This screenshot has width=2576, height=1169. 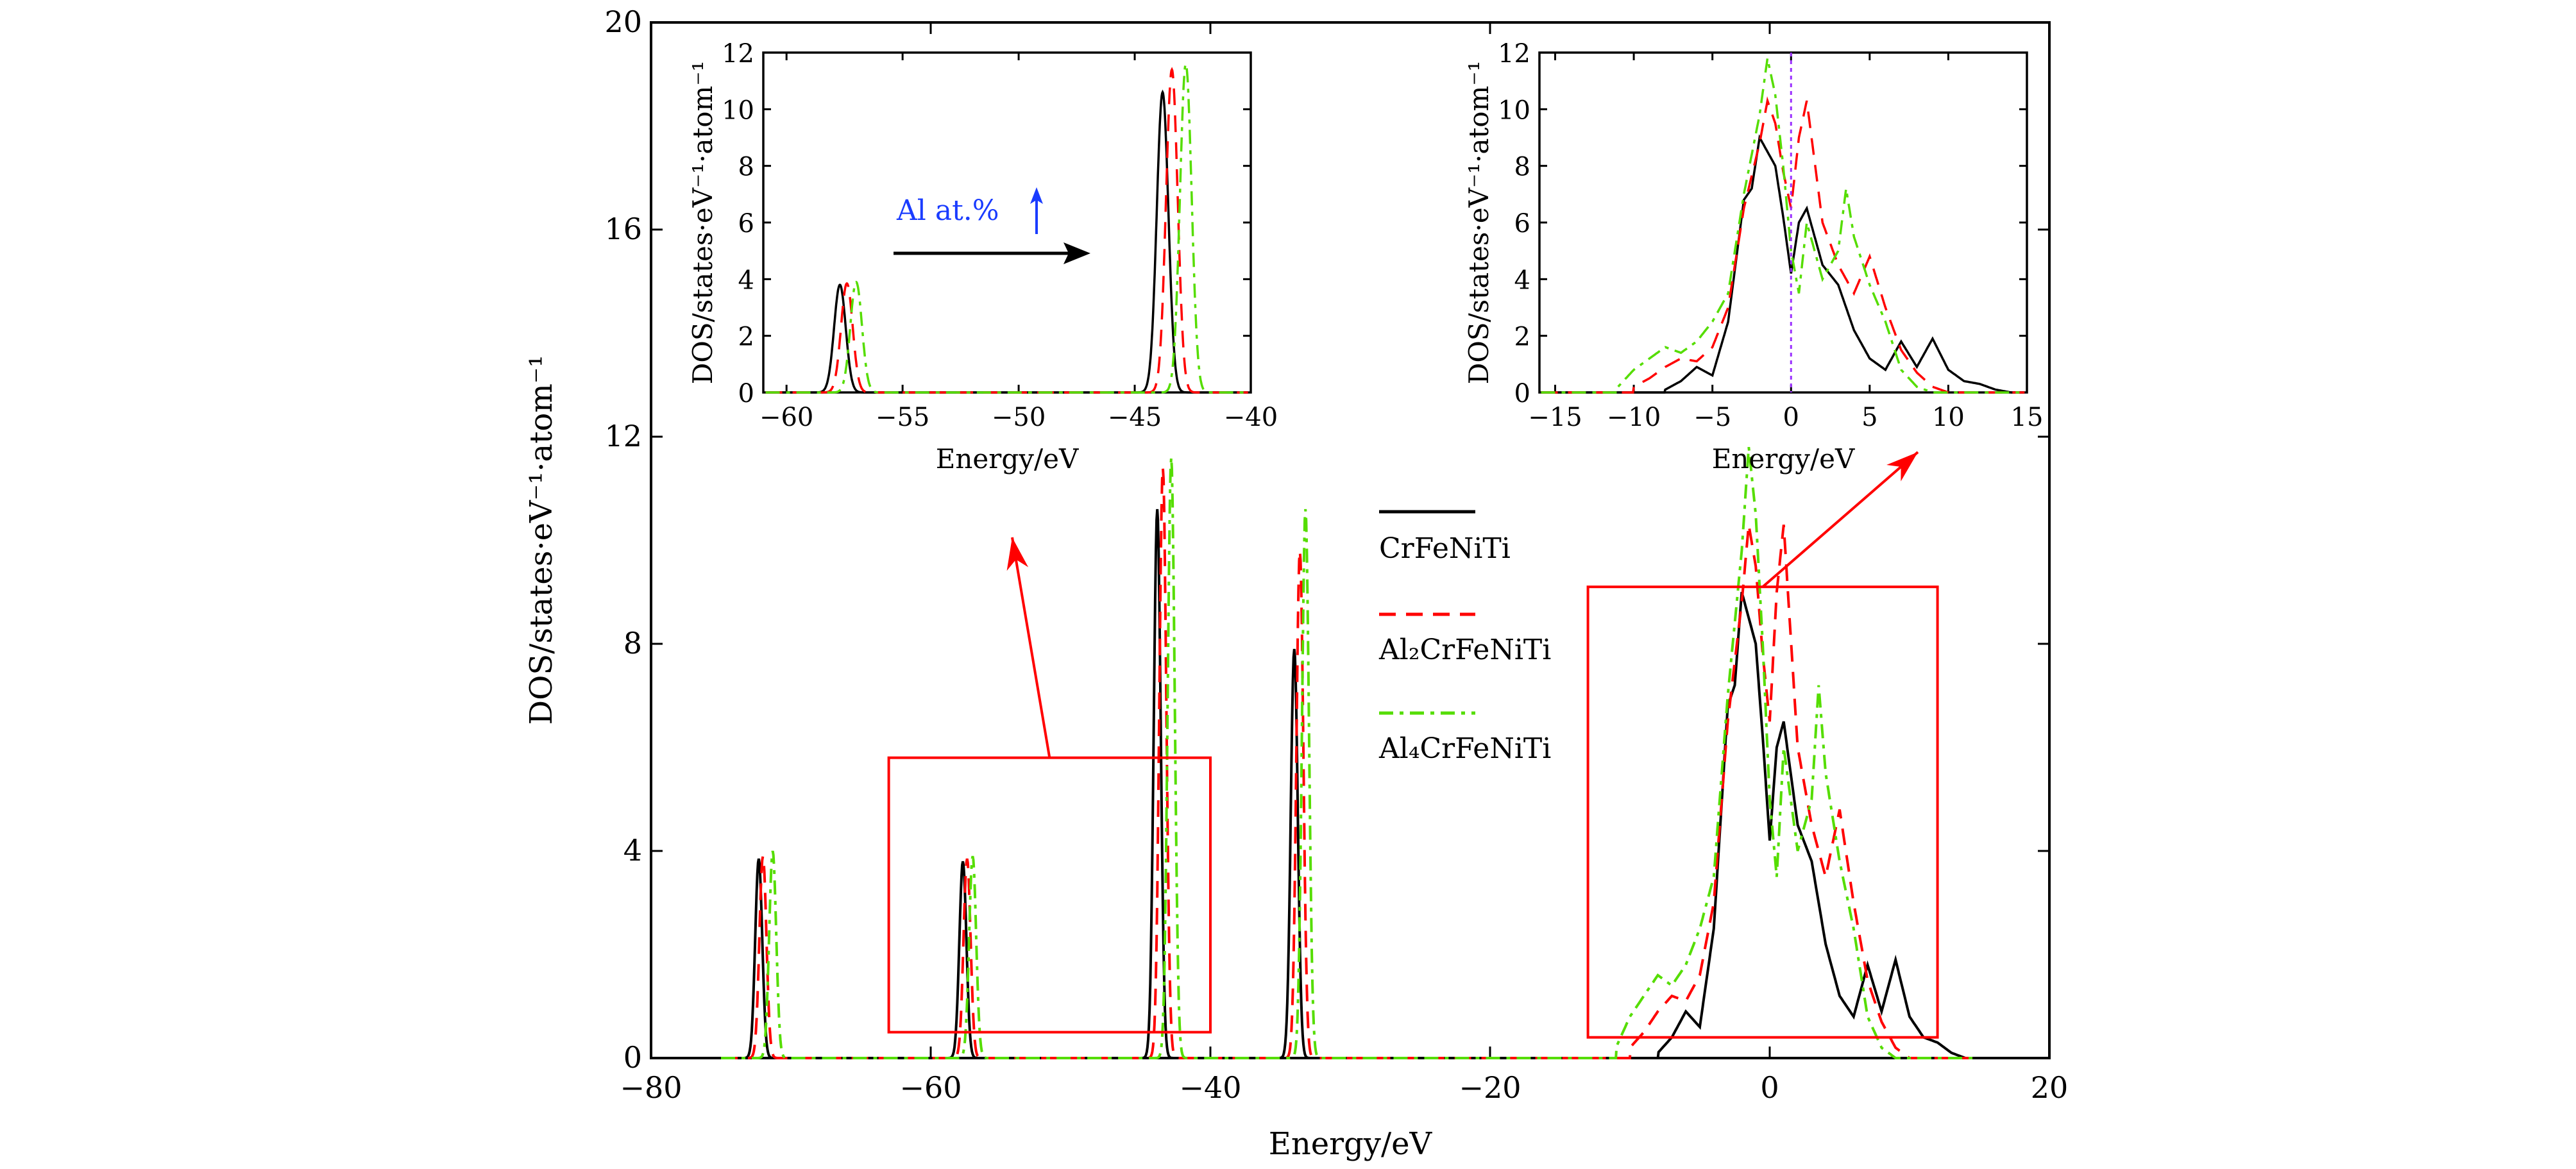 I want to click on legend-label-al4: Al₄CrFeNiTi, so click(x=1464, y=749).